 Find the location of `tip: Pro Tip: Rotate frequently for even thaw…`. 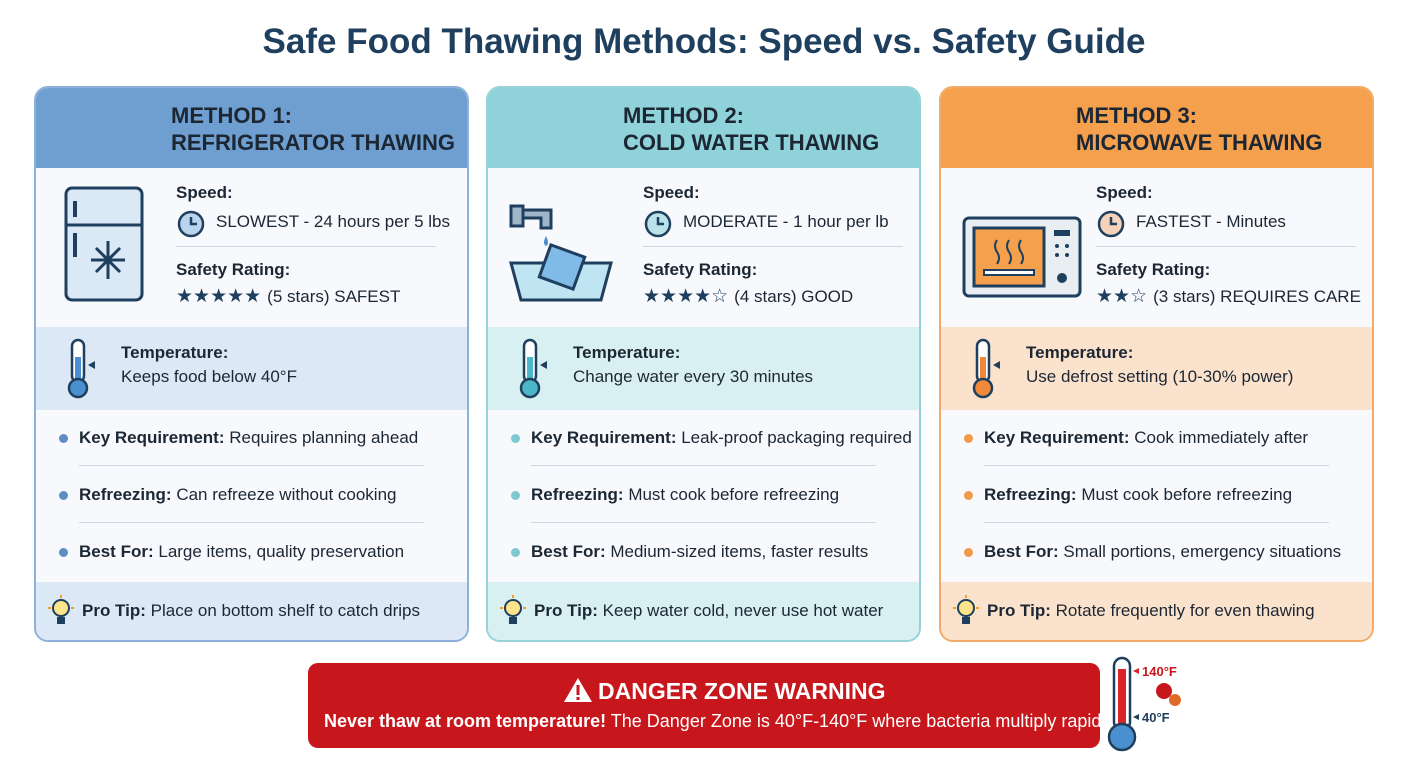

tip: Pro Tip: Rotate frequently for even thaw… is located at coordinates (1151, 611).